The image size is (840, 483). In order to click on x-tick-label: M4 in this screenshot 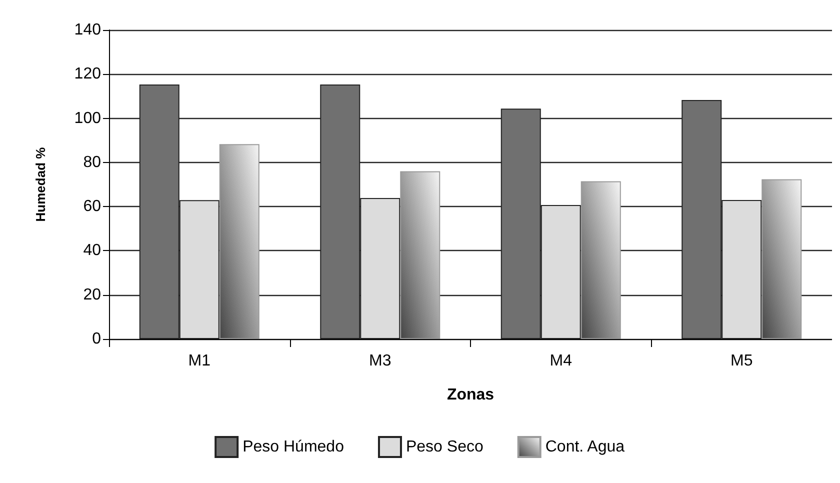, I will do `click(561, 361)`.